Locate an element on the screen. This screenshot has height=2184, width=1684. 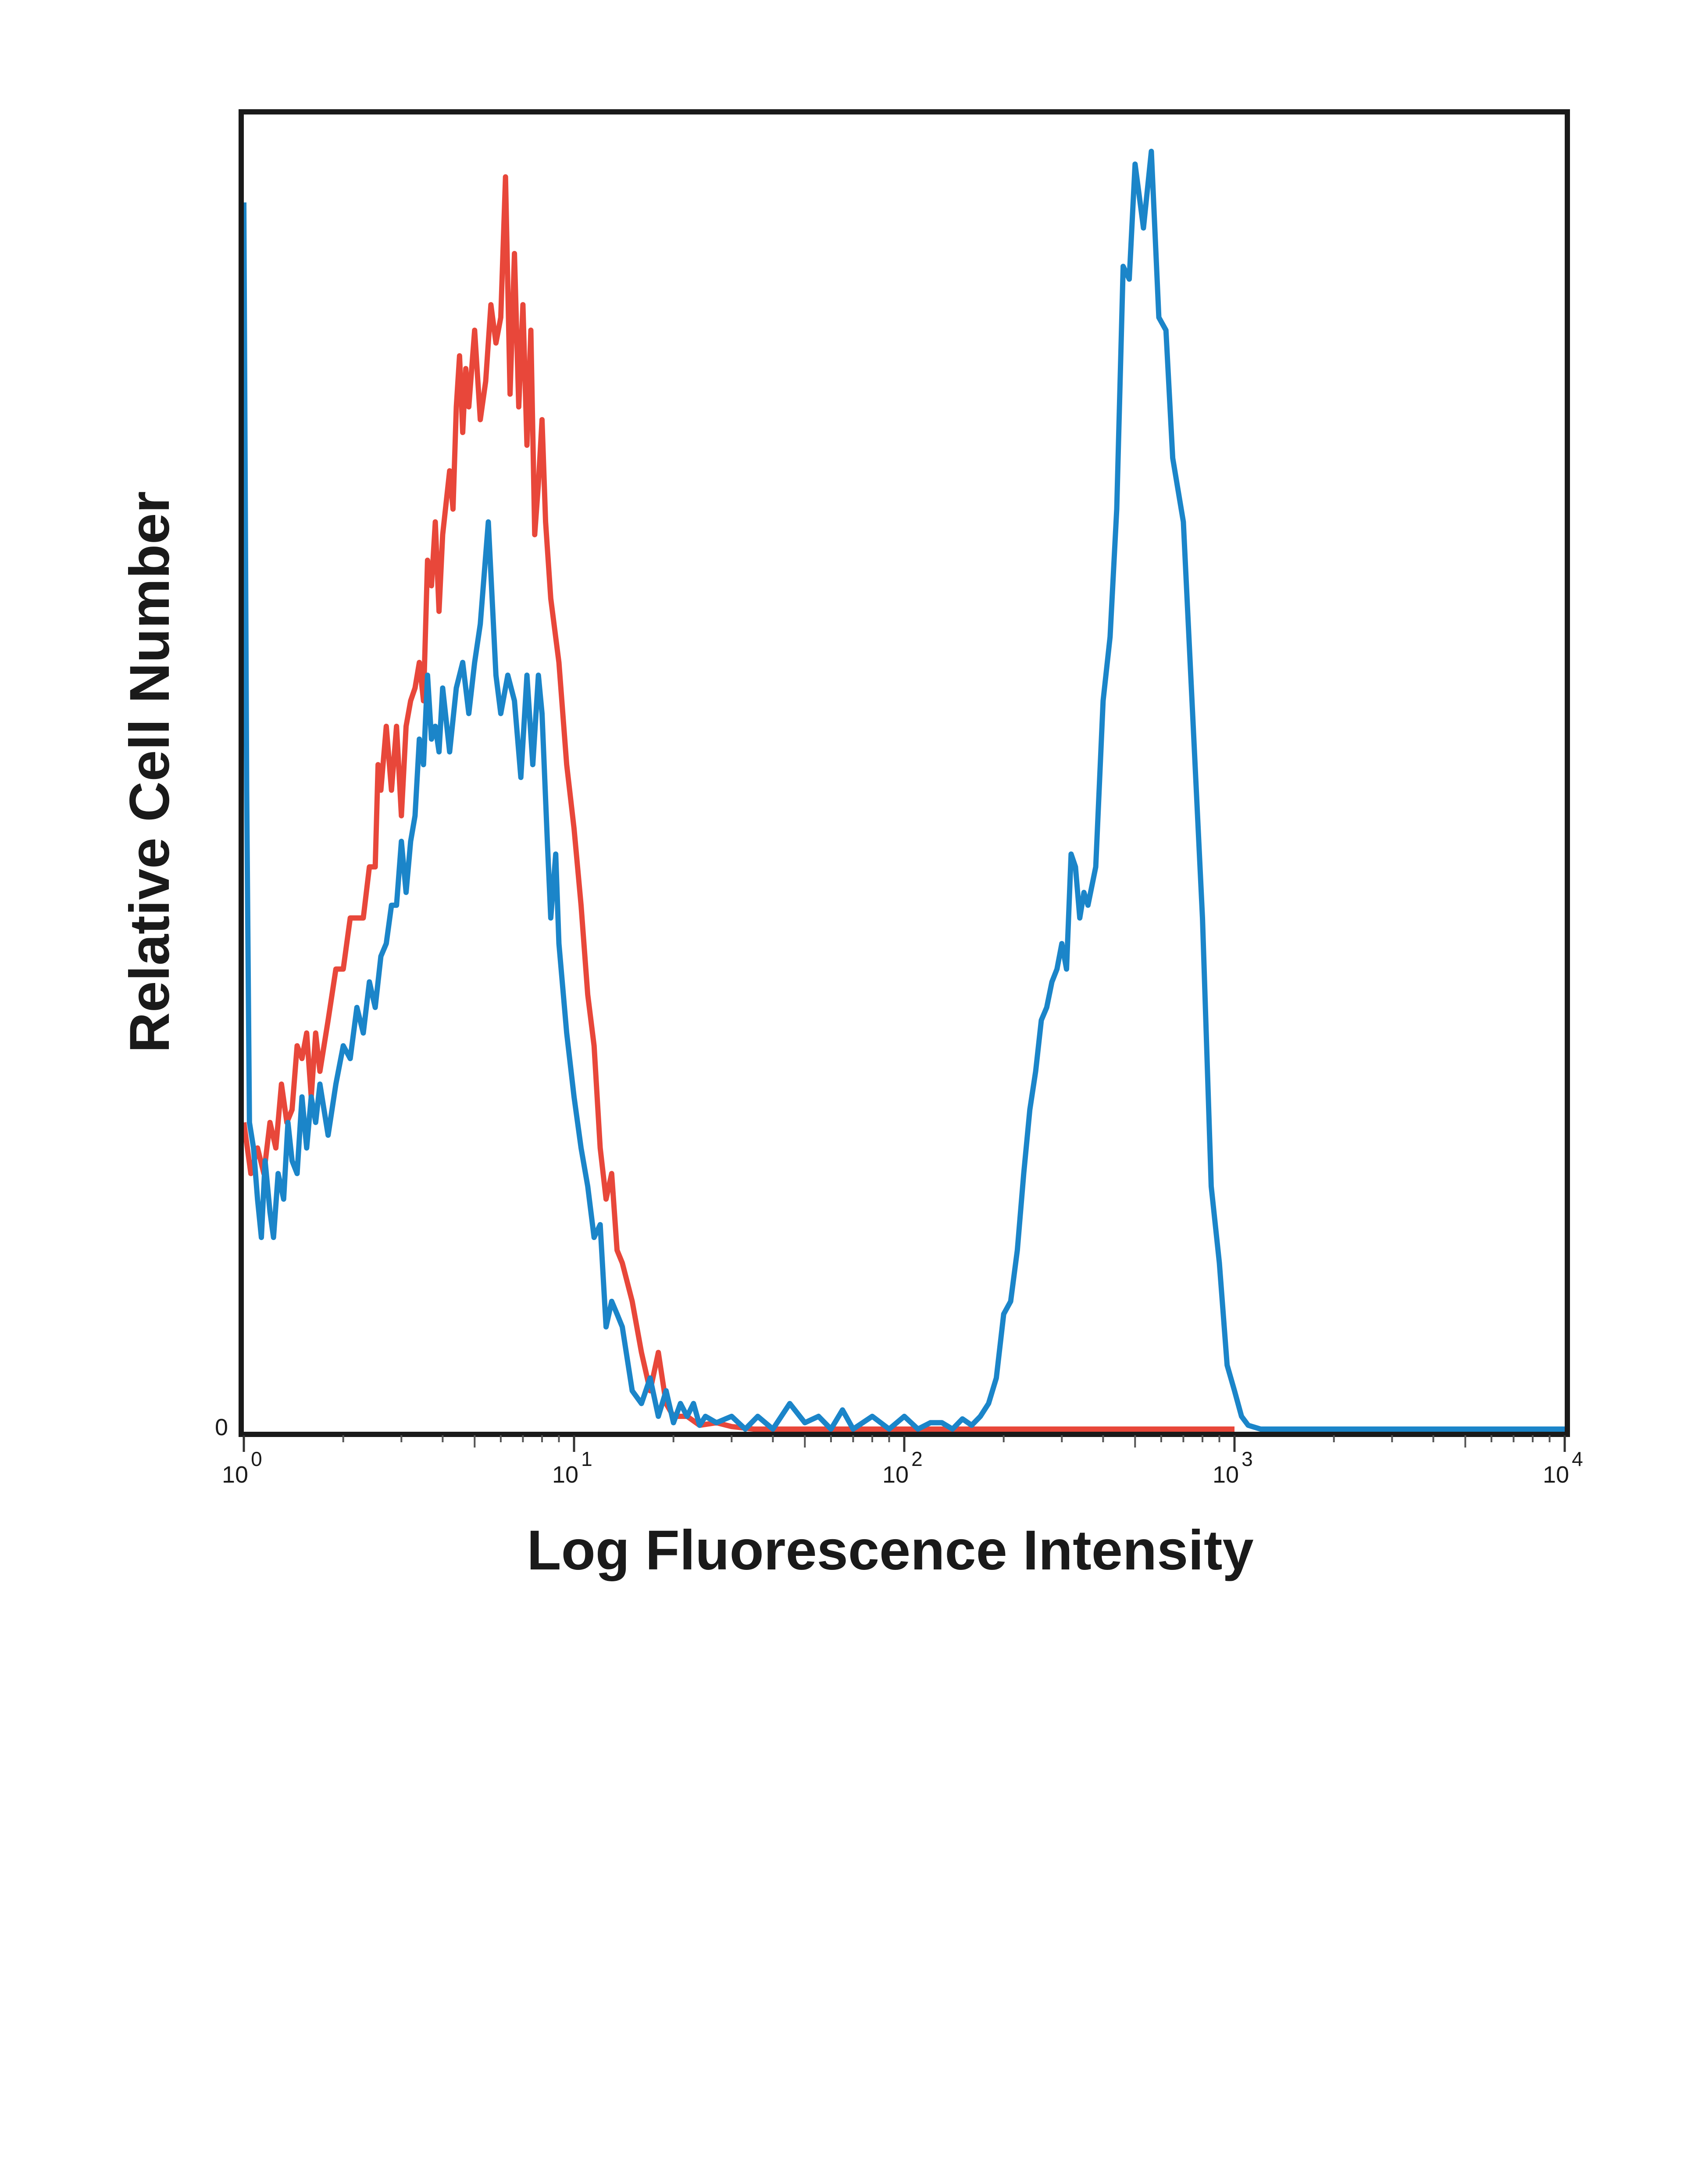
x-tick-label-1: 10¹ is located at coordinates (572, 1468).